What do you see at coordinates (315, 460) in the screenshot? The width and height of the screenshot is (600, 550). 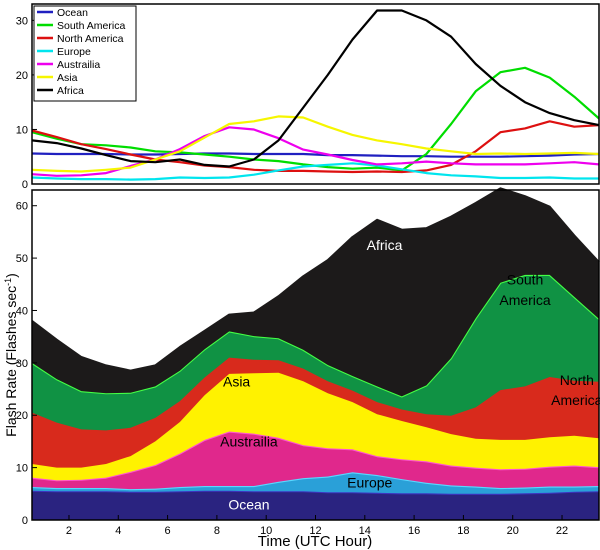 I see `area-austrailia` at bounding box center [315, 460].